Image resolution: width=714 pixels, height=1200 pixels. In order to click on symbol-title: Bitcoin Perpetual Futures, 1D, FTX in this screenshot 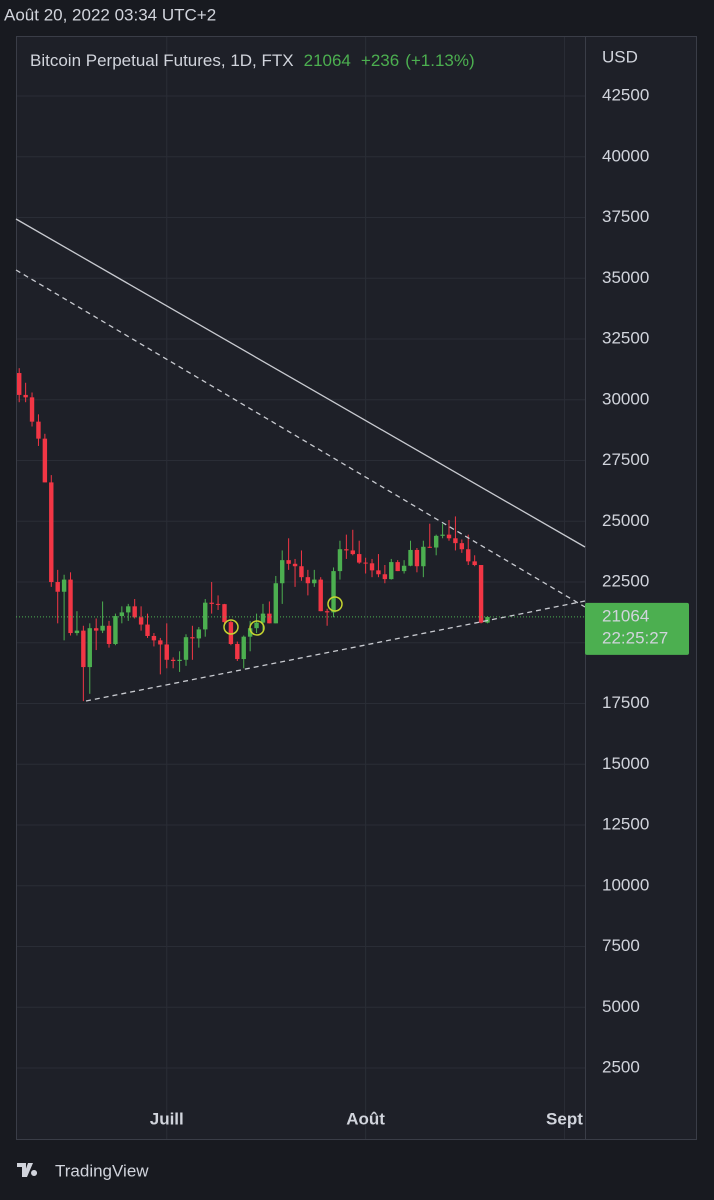, I will do `click(162, 60)`.